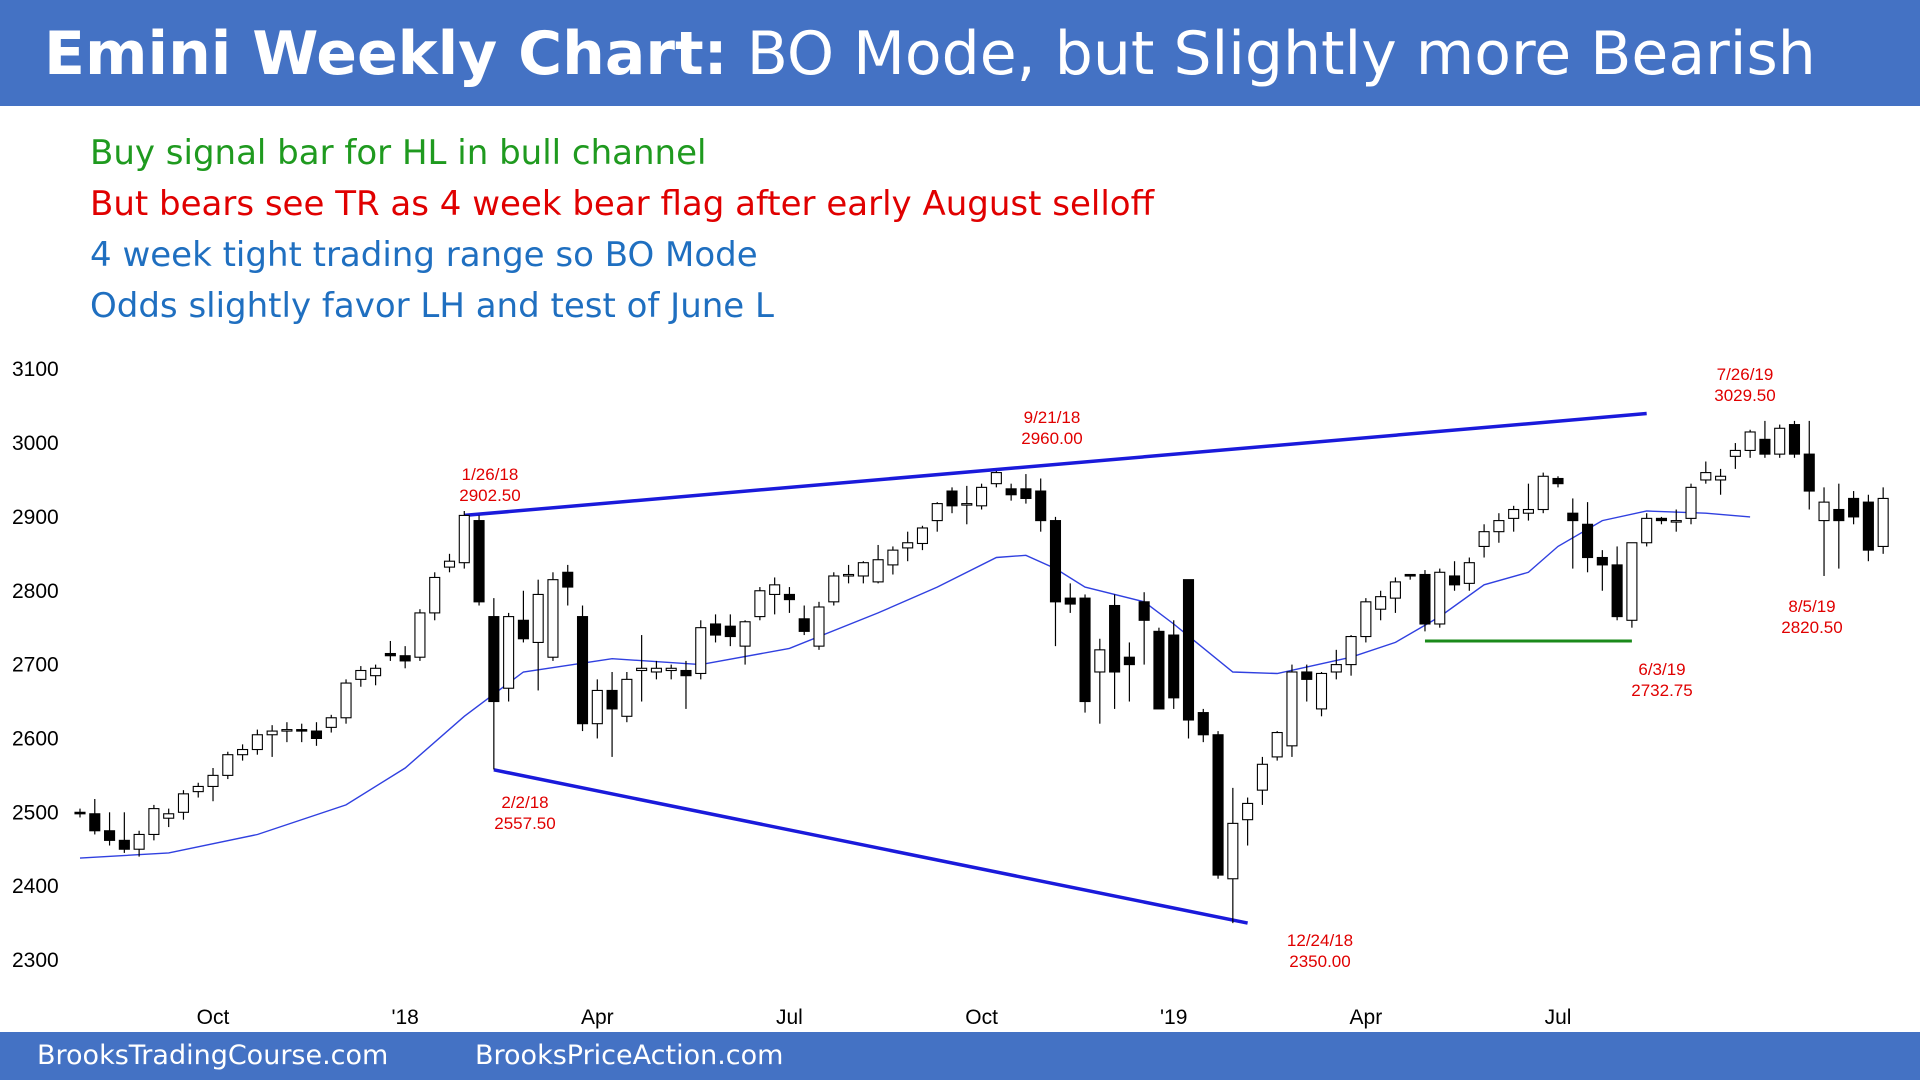  Describe the element at coordinates (1055, 464) in the screenshot. I see `resistance-trendline` at that location.